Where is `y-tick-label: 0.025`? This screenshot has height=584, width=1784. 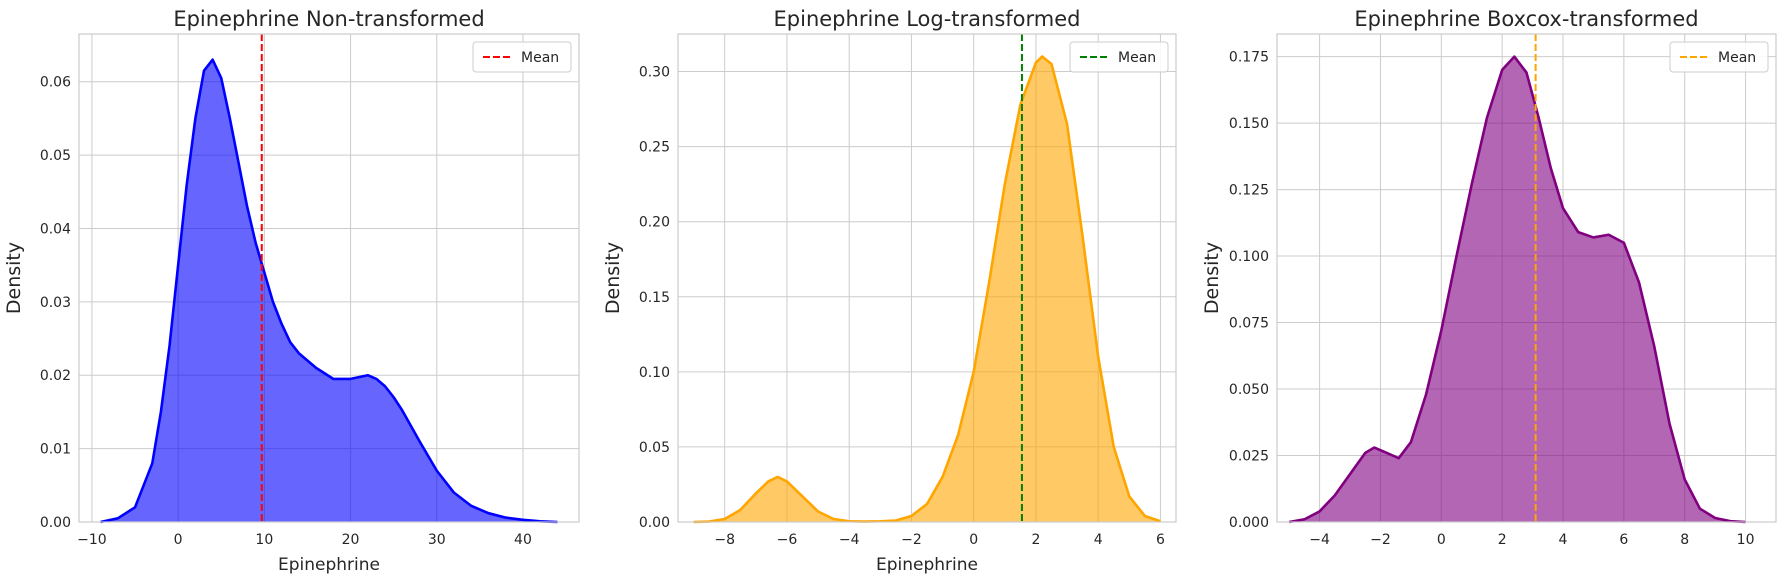 y-tick-label: 0.025 is located at coordinates (1249, 457).